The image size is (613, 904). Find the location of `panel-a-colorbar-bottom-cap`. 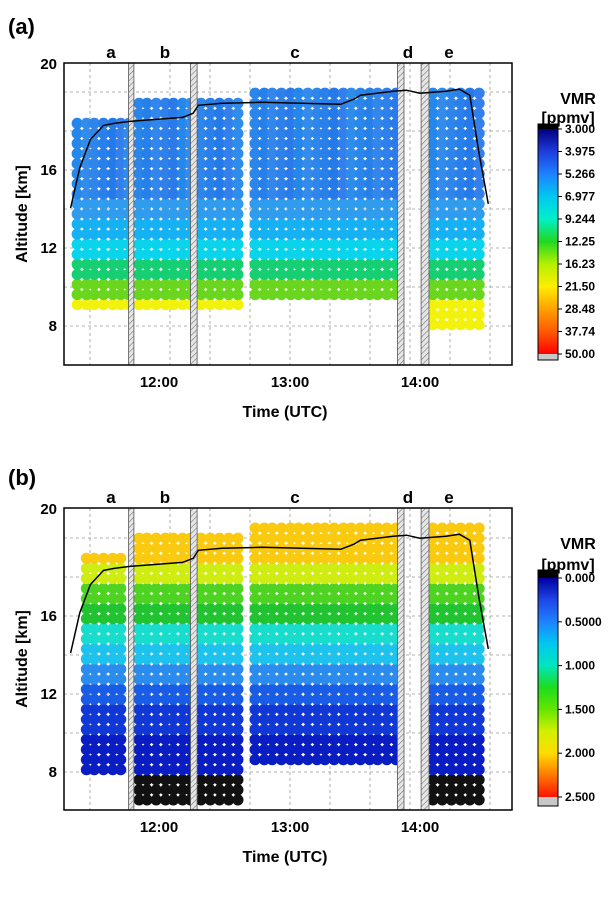

panel-a-colorbar-bottom-cap is located at coordinates (548, 357).